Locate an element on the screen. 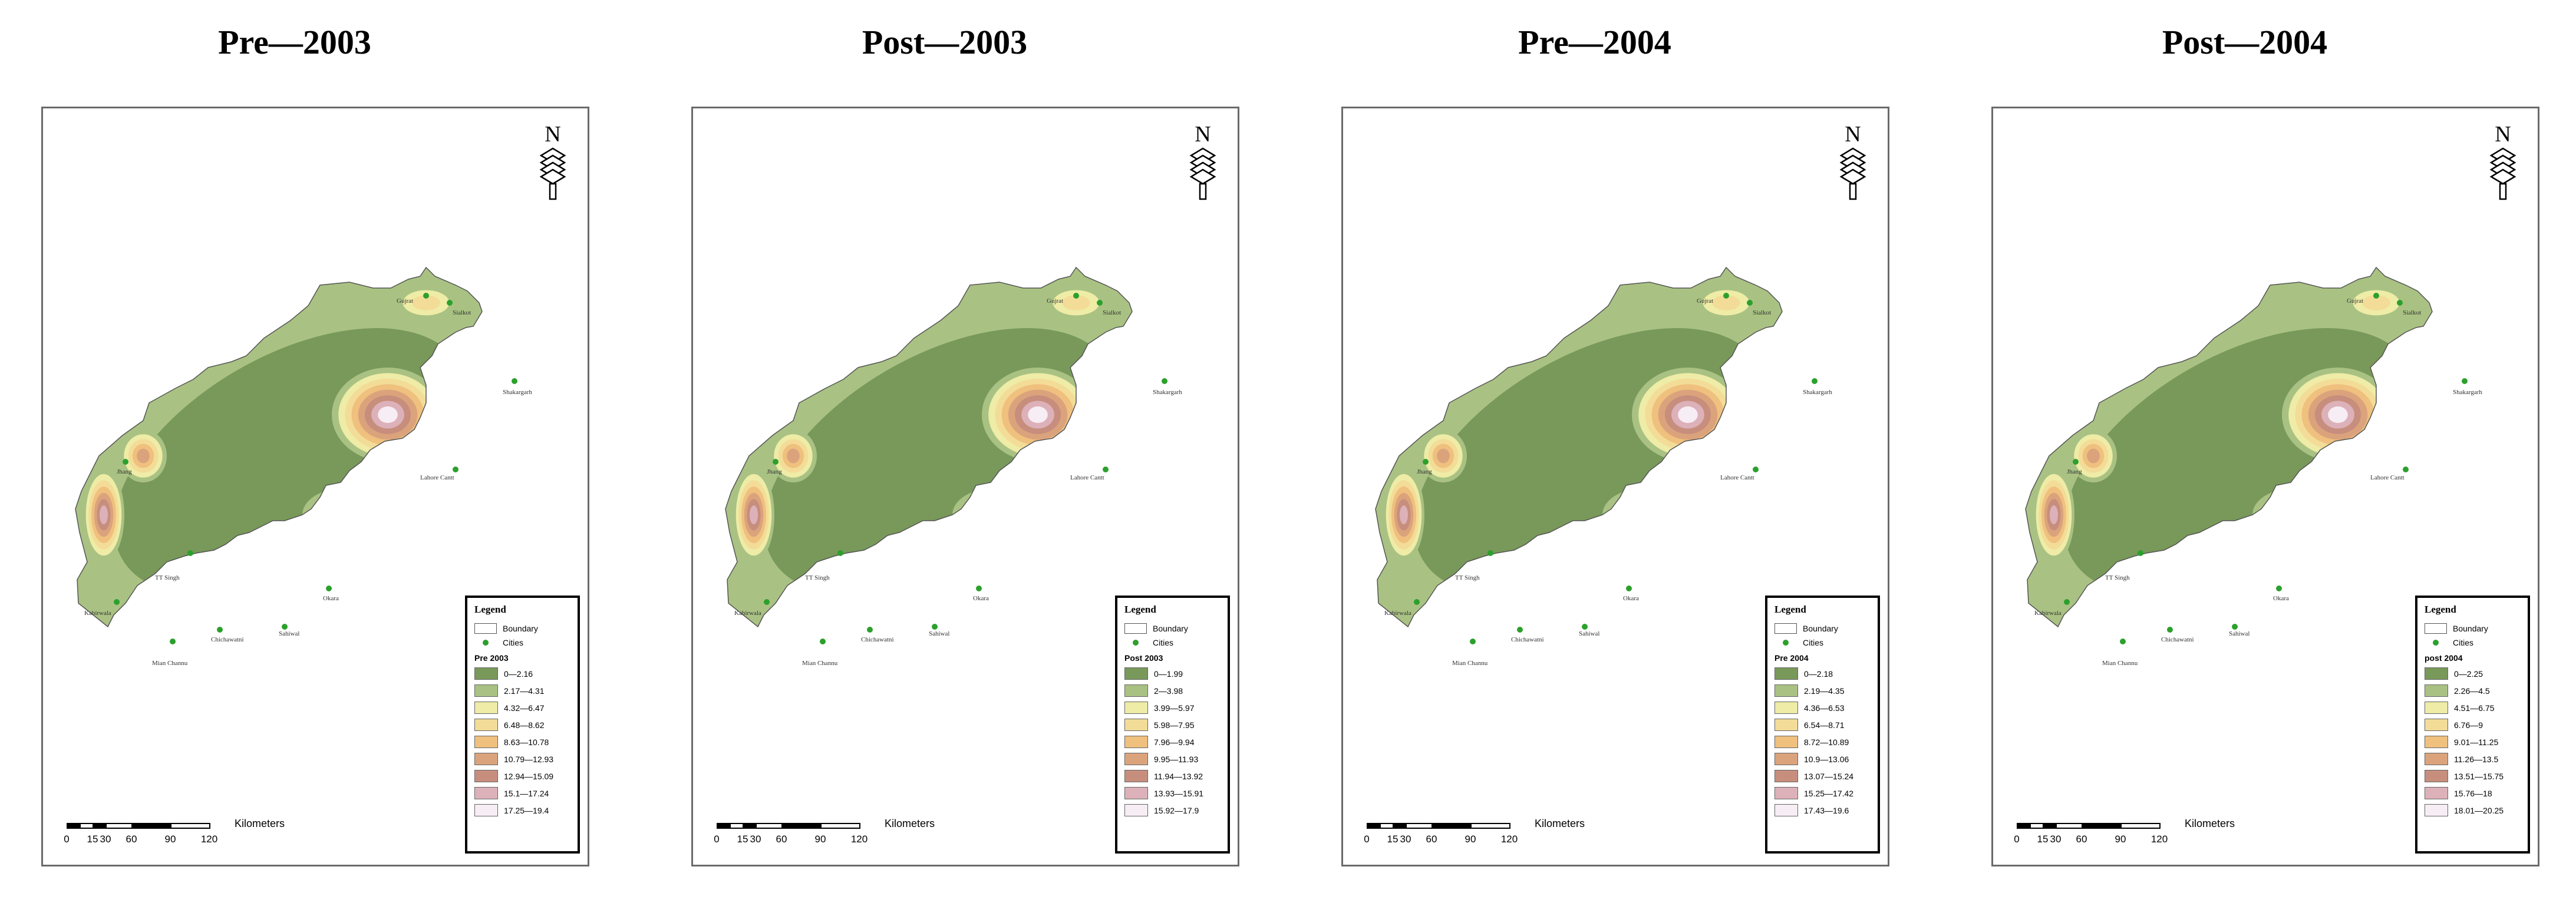 Image resolution: width=2576 pixels, height=903 pixels. legend-class-label: 15.76—18 is located at coordinates (2473, 793).